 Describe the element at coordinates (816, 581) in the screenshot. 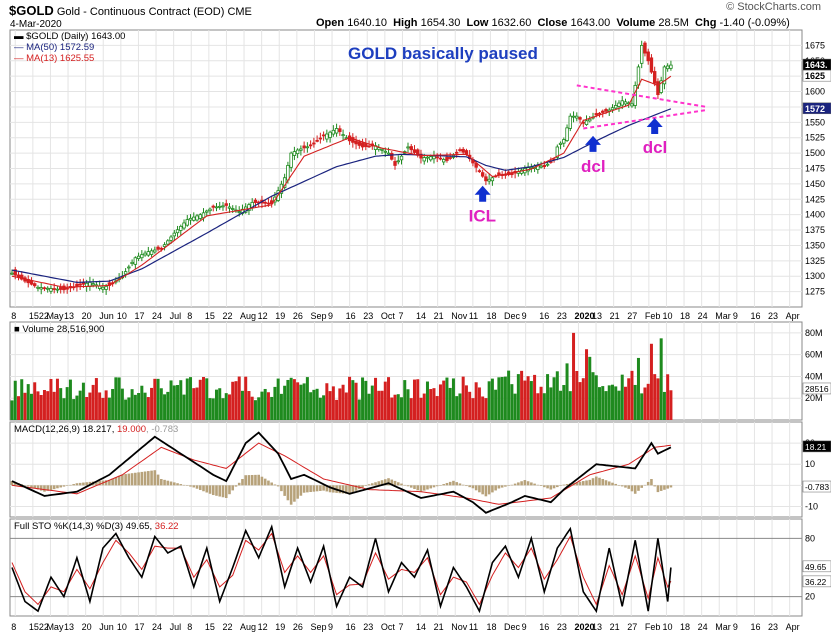

I see `sto-right-tag` at that location.